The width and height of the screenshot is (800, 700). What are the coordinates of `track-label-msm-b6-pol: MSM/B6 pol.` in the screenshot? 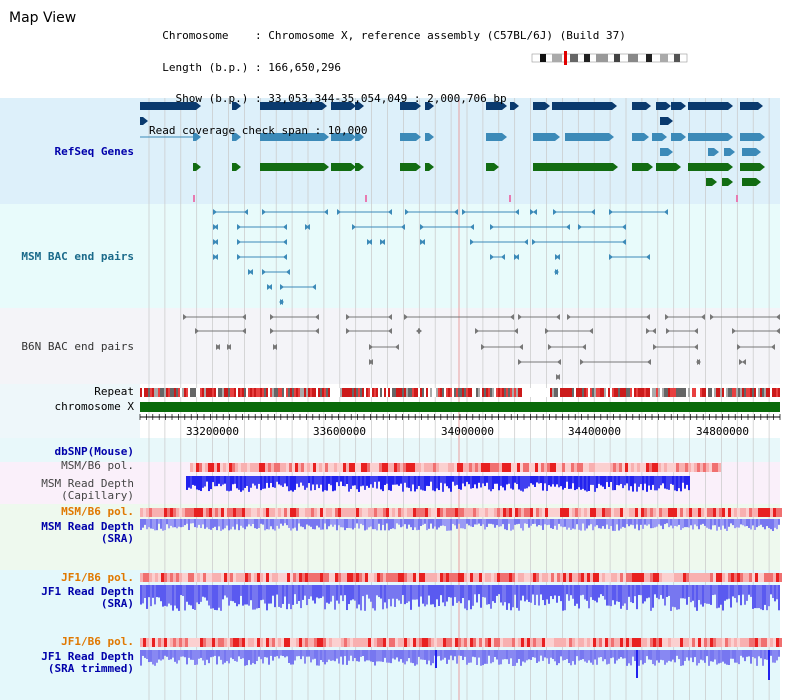 It's located at (97, 465).